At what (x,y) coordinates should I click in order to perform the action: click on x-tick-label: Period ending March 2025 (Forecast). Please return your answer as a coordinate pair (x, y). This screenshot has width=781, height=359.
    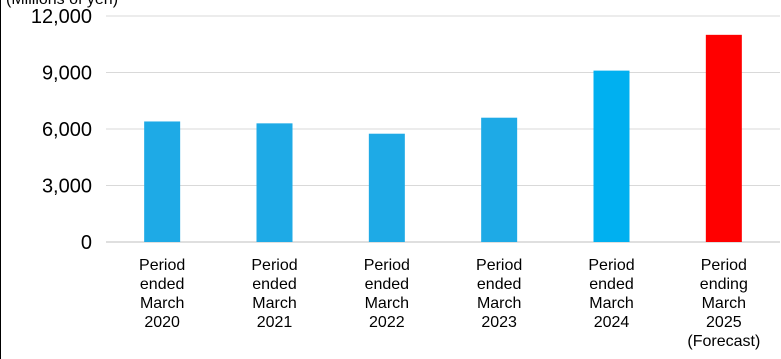
    Looking at the image, I should click on (723, 303).